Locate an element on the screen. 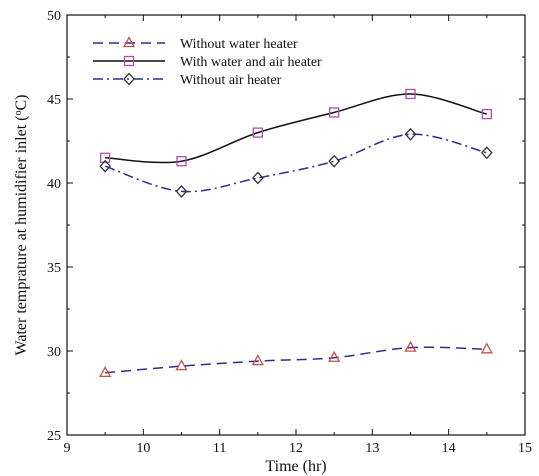 The image size is (539, 476). legend-item: Without water heater is located at coordinates (195, 44).